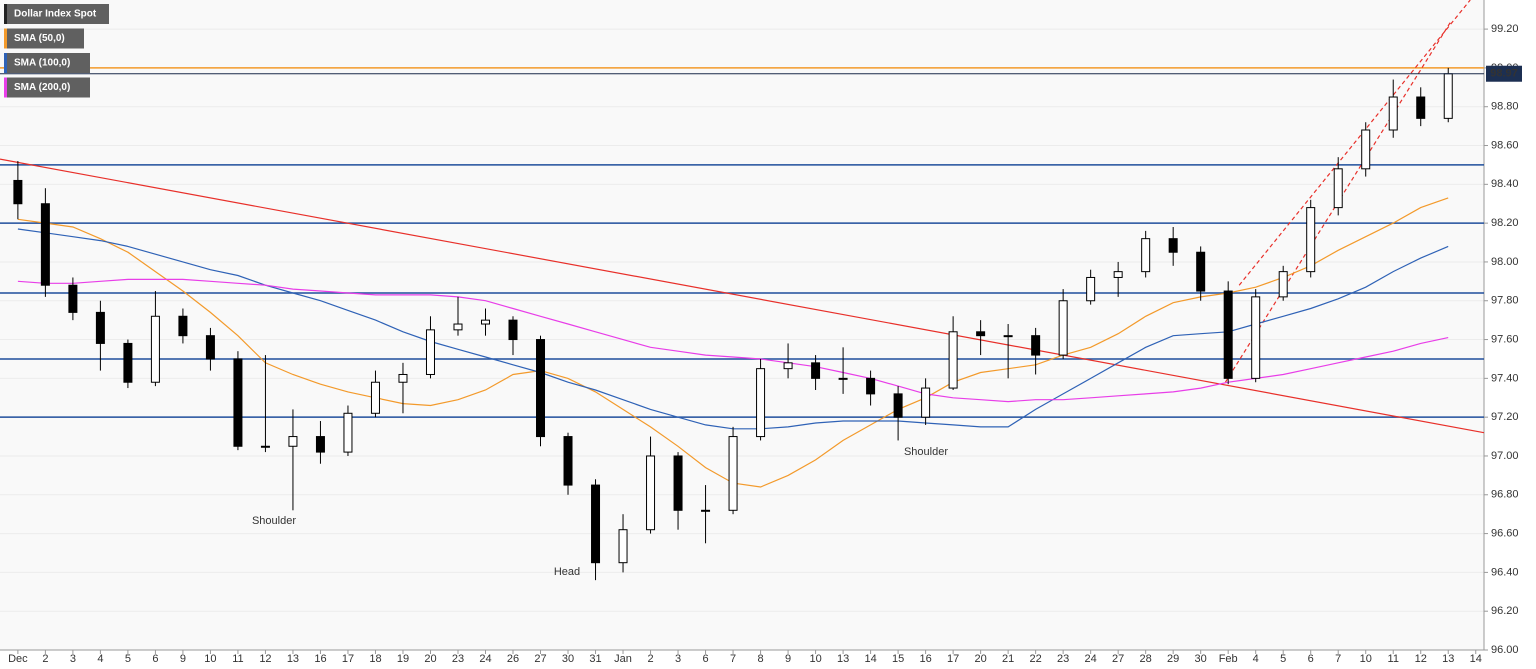  I want to click on y-tick-label: 96.40, so click(1505, 572).